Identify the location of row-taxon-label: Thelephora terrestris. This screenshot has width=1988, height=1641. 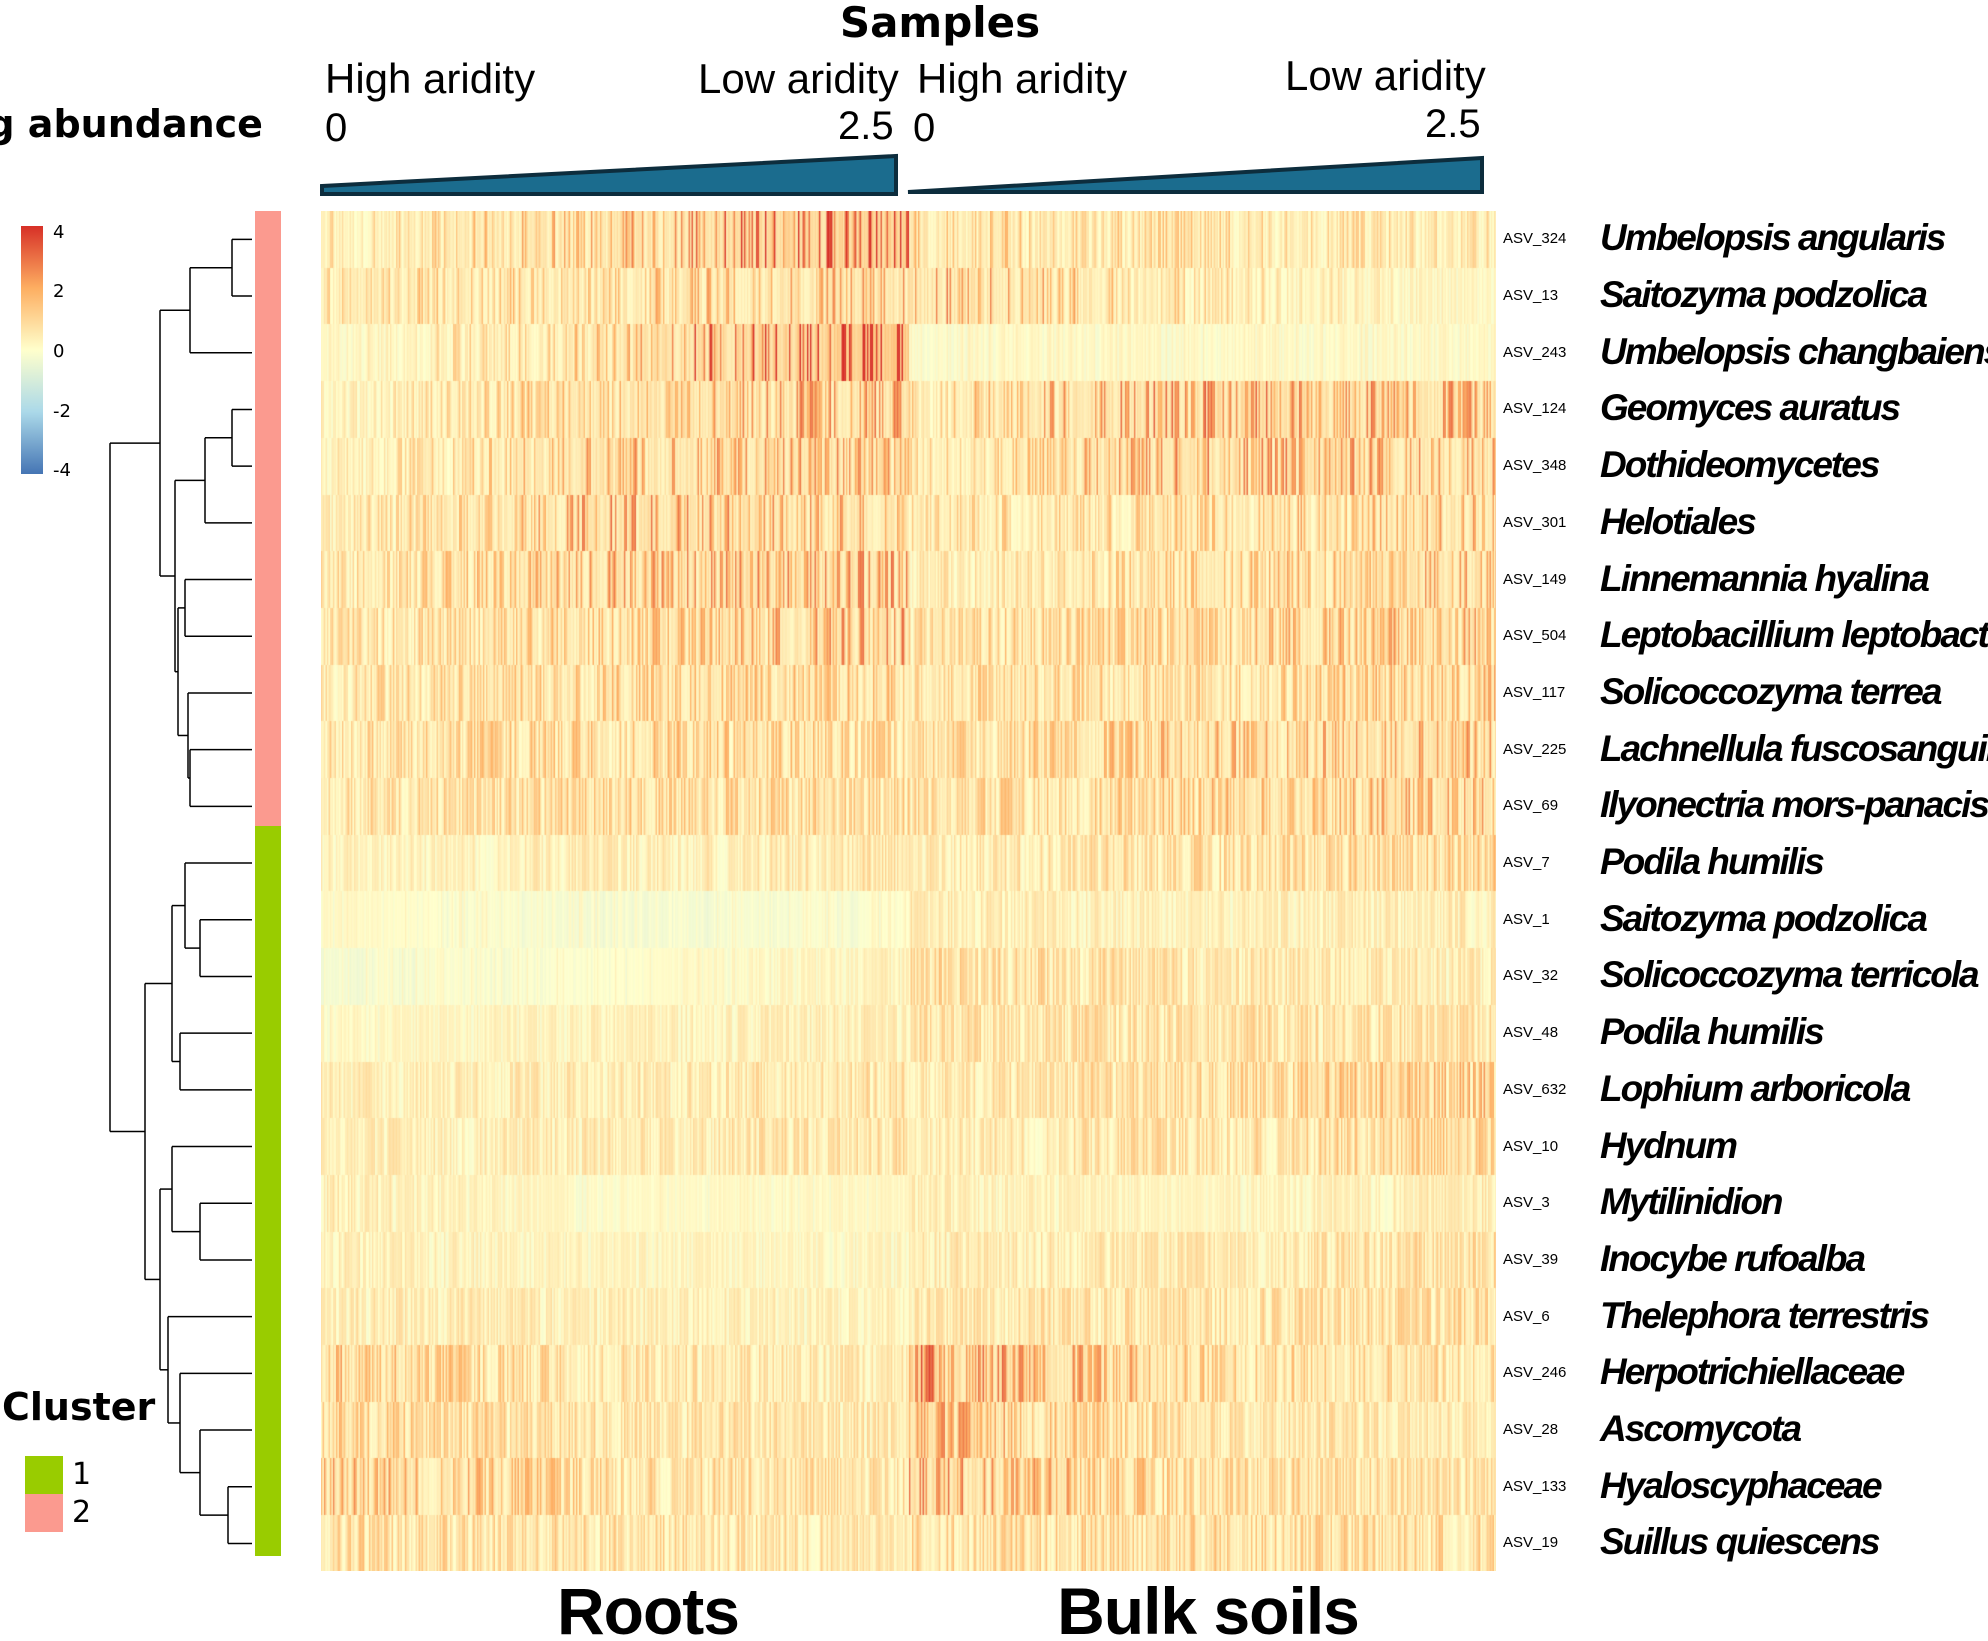
(1765, 1315).